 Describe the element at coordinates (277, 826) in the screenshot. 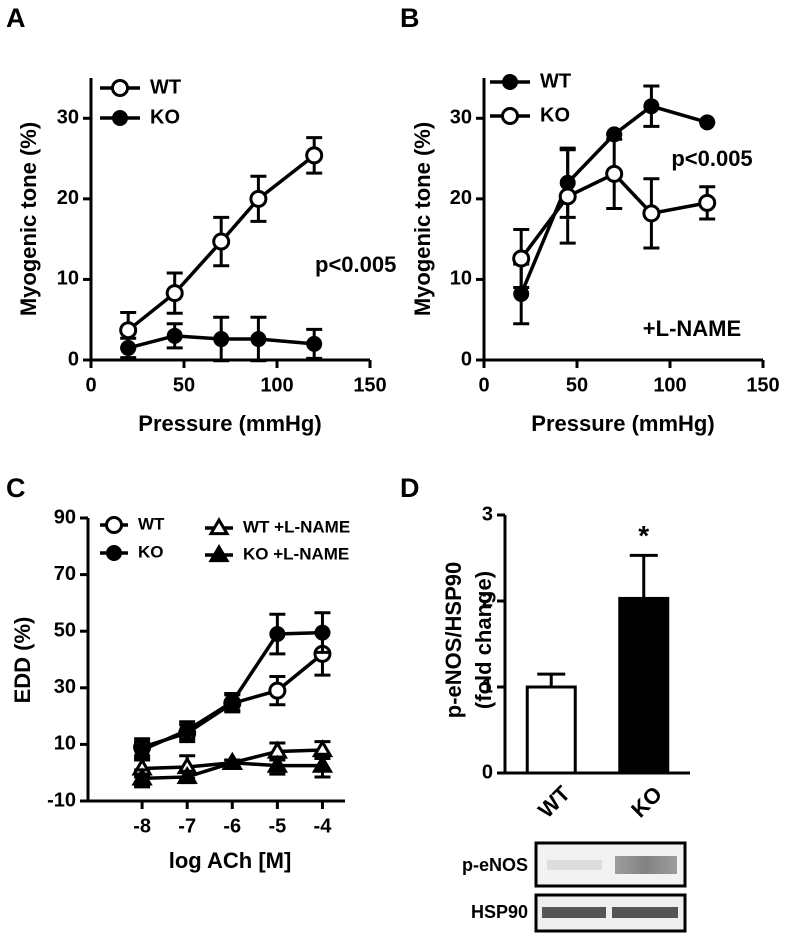

I see `x-tick-label: -5` at that location.